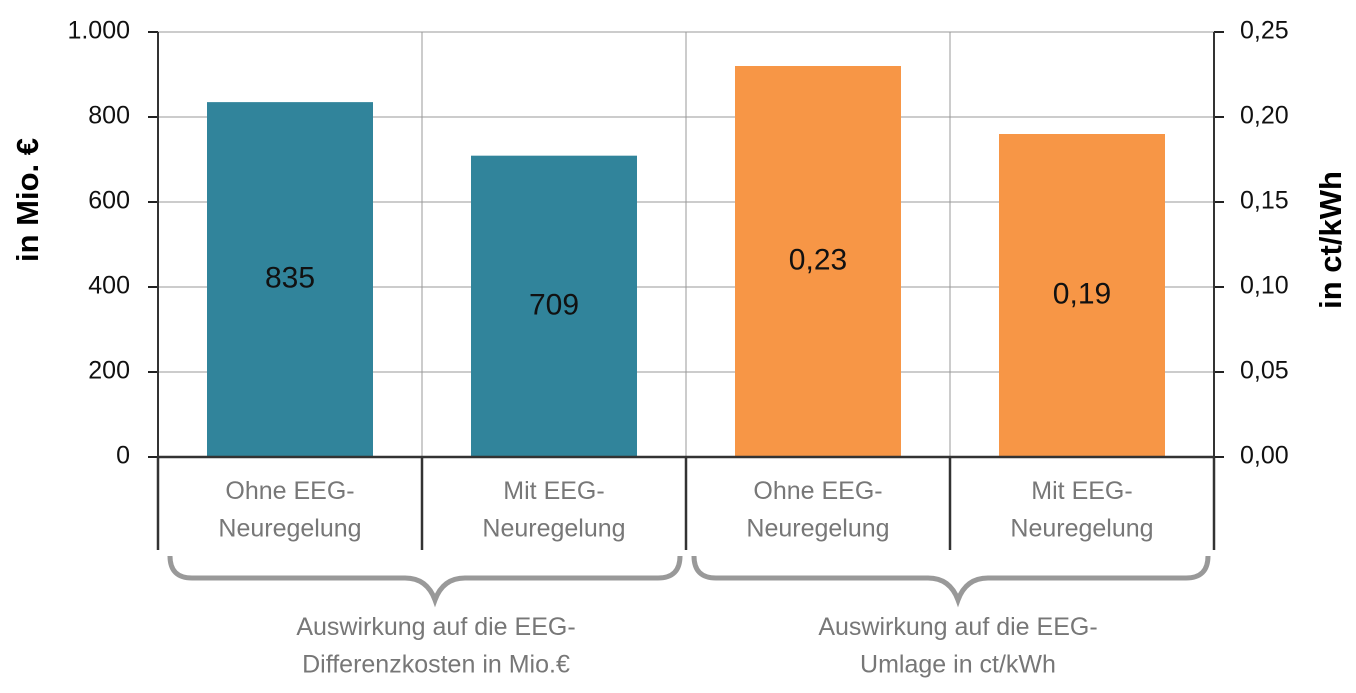 The width and height of the screenshot is (1356, 693). I want to click on y-tick-label: 600, so click(109, 201).